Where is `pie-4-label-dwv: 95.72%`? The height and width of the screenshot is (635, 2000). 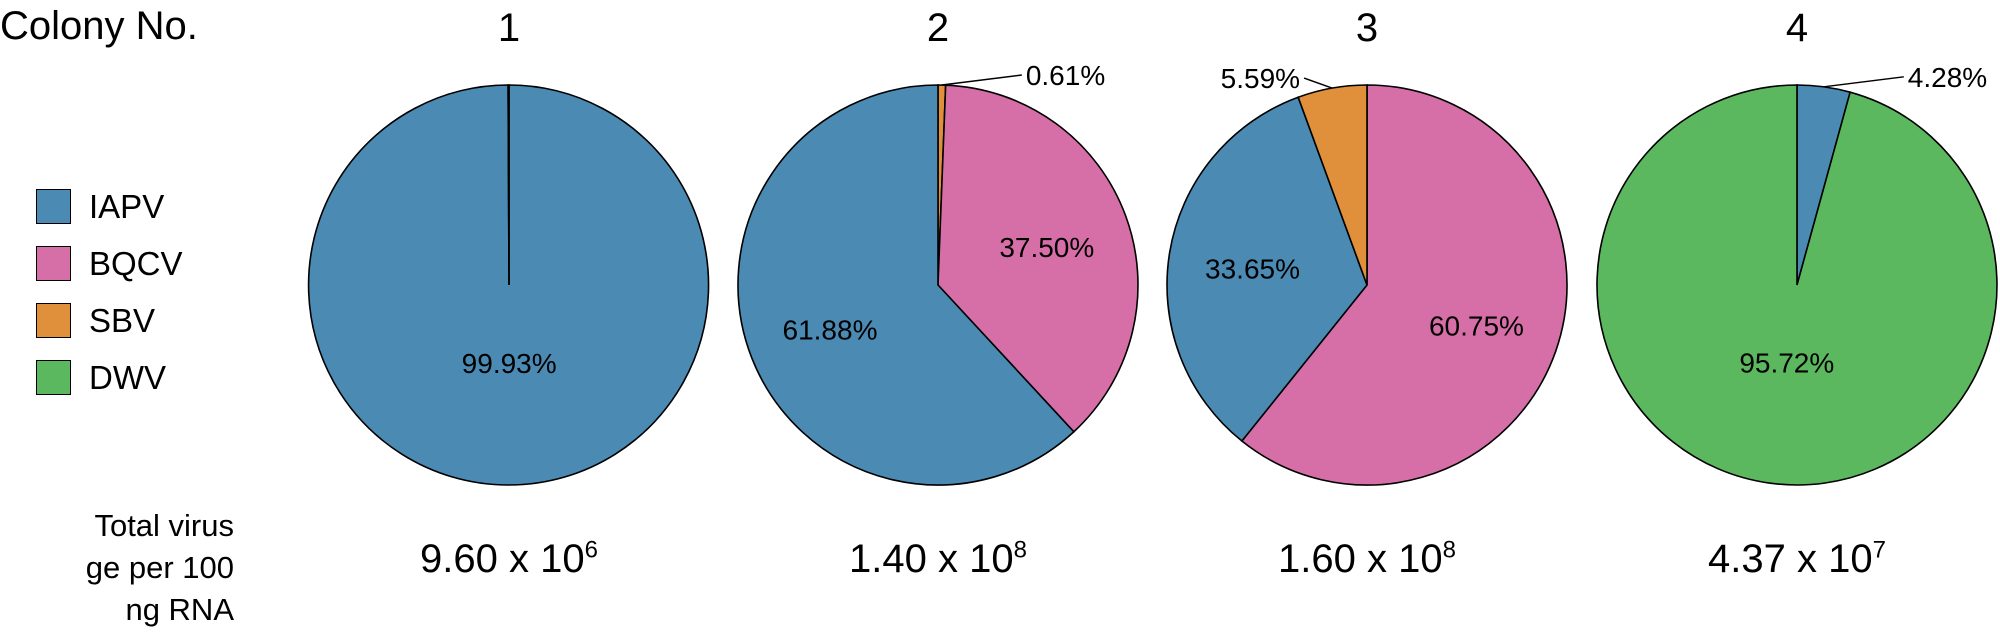
pie-4-label-dwv: 95.72% is located at coordinates (1786, 362).